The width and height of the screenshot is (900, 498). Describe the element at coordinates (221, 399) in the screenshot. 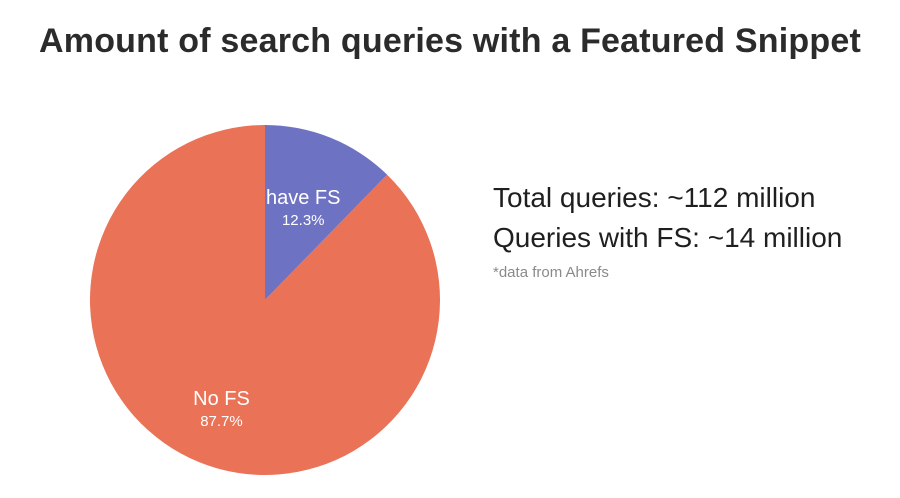

I see `slice-label-no-fs: No FS` at that location.